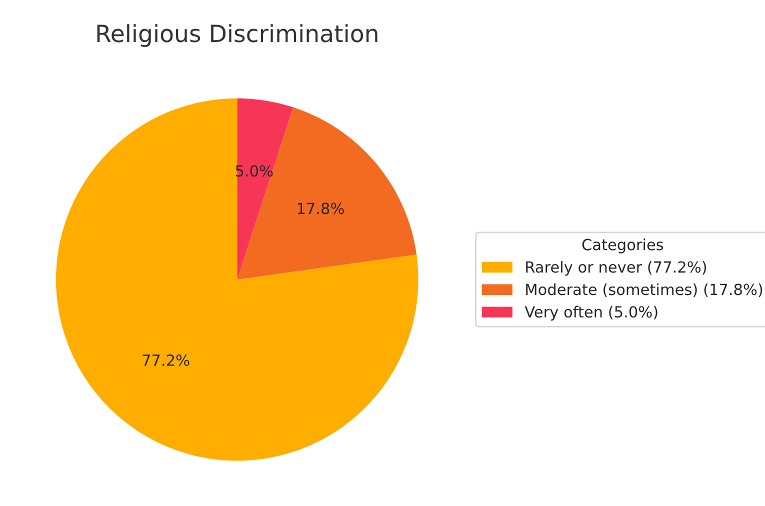  I want to click on legend-title: Categories, so click(623, 246).